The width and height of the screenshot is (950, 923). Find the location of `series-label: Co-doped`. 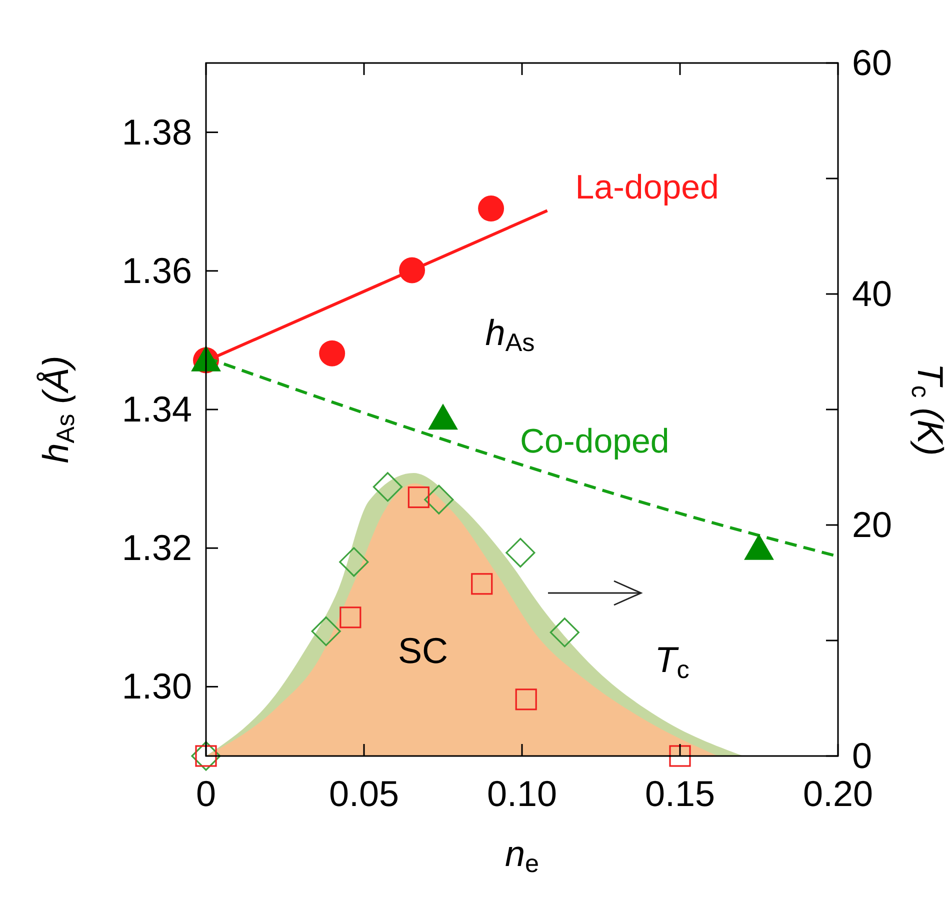

series-label: Co-doped is located at coordinates (595, 441).